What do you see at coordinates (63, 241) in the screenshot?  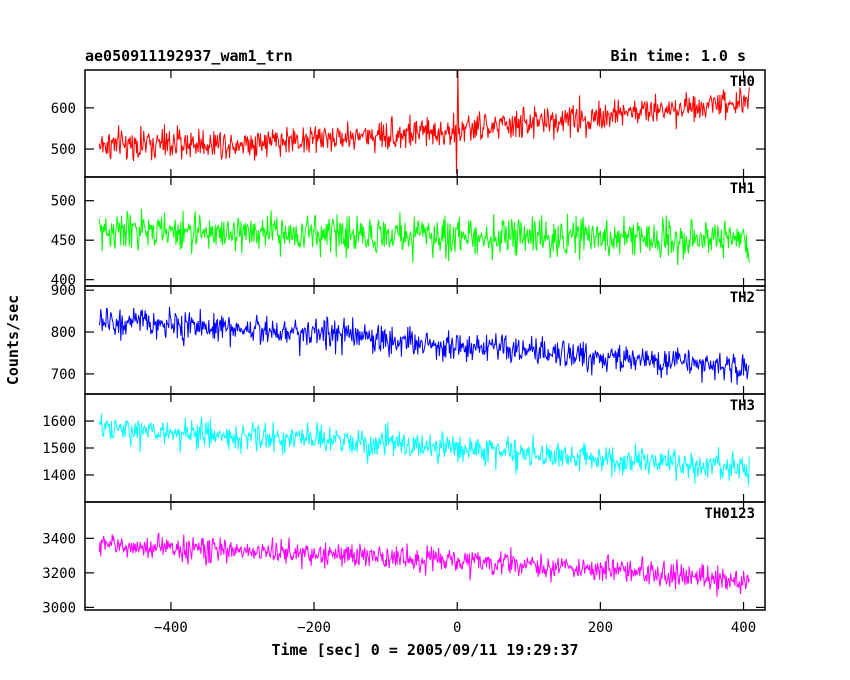 I see `y-tick-label: 450` at bounding box center [63, 241].